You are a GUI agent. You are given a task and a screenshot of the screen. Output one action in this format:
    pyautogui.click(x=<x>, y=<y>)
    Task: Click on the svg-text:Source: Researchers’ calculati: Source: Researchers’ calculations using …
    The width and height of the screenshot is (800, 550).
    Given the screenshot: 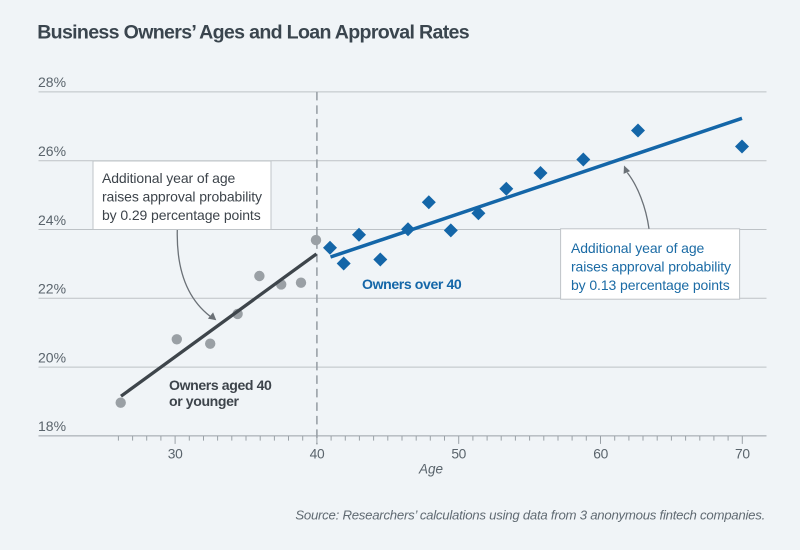 What is the action you would take?
    pyautogui.click(x=530, y=515)
    